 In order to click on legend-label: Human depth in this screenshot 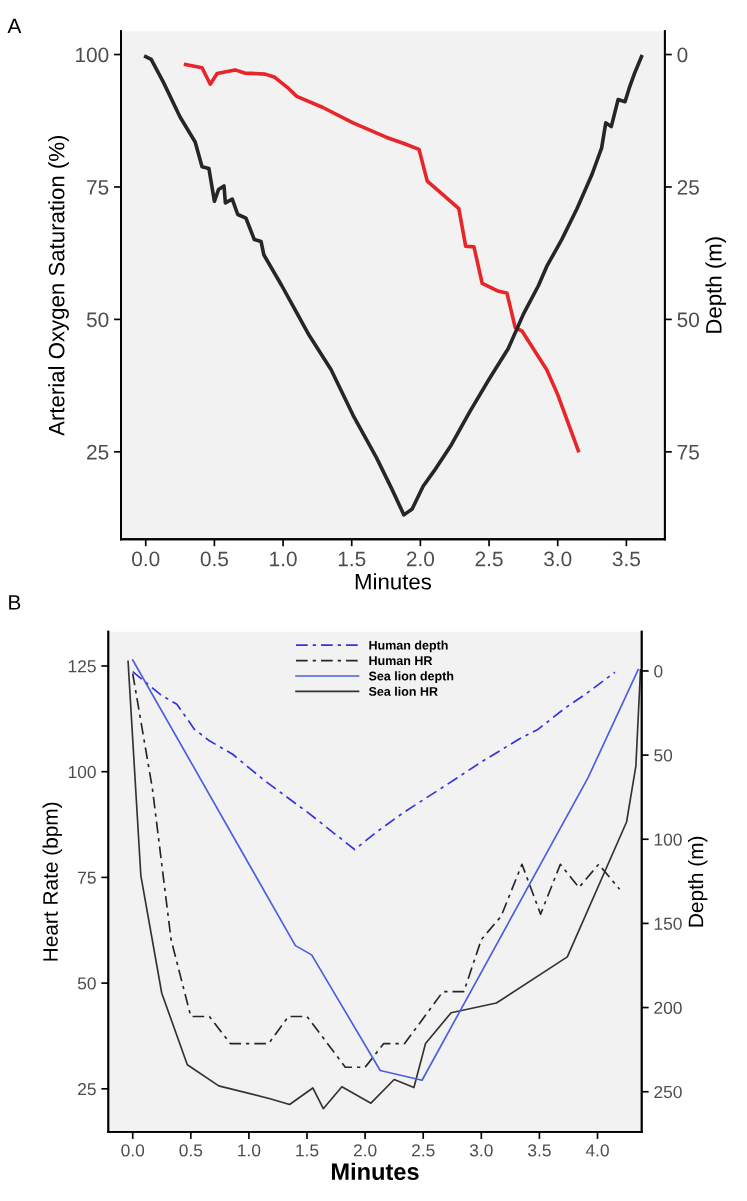, I will do `click(408, 646)`.